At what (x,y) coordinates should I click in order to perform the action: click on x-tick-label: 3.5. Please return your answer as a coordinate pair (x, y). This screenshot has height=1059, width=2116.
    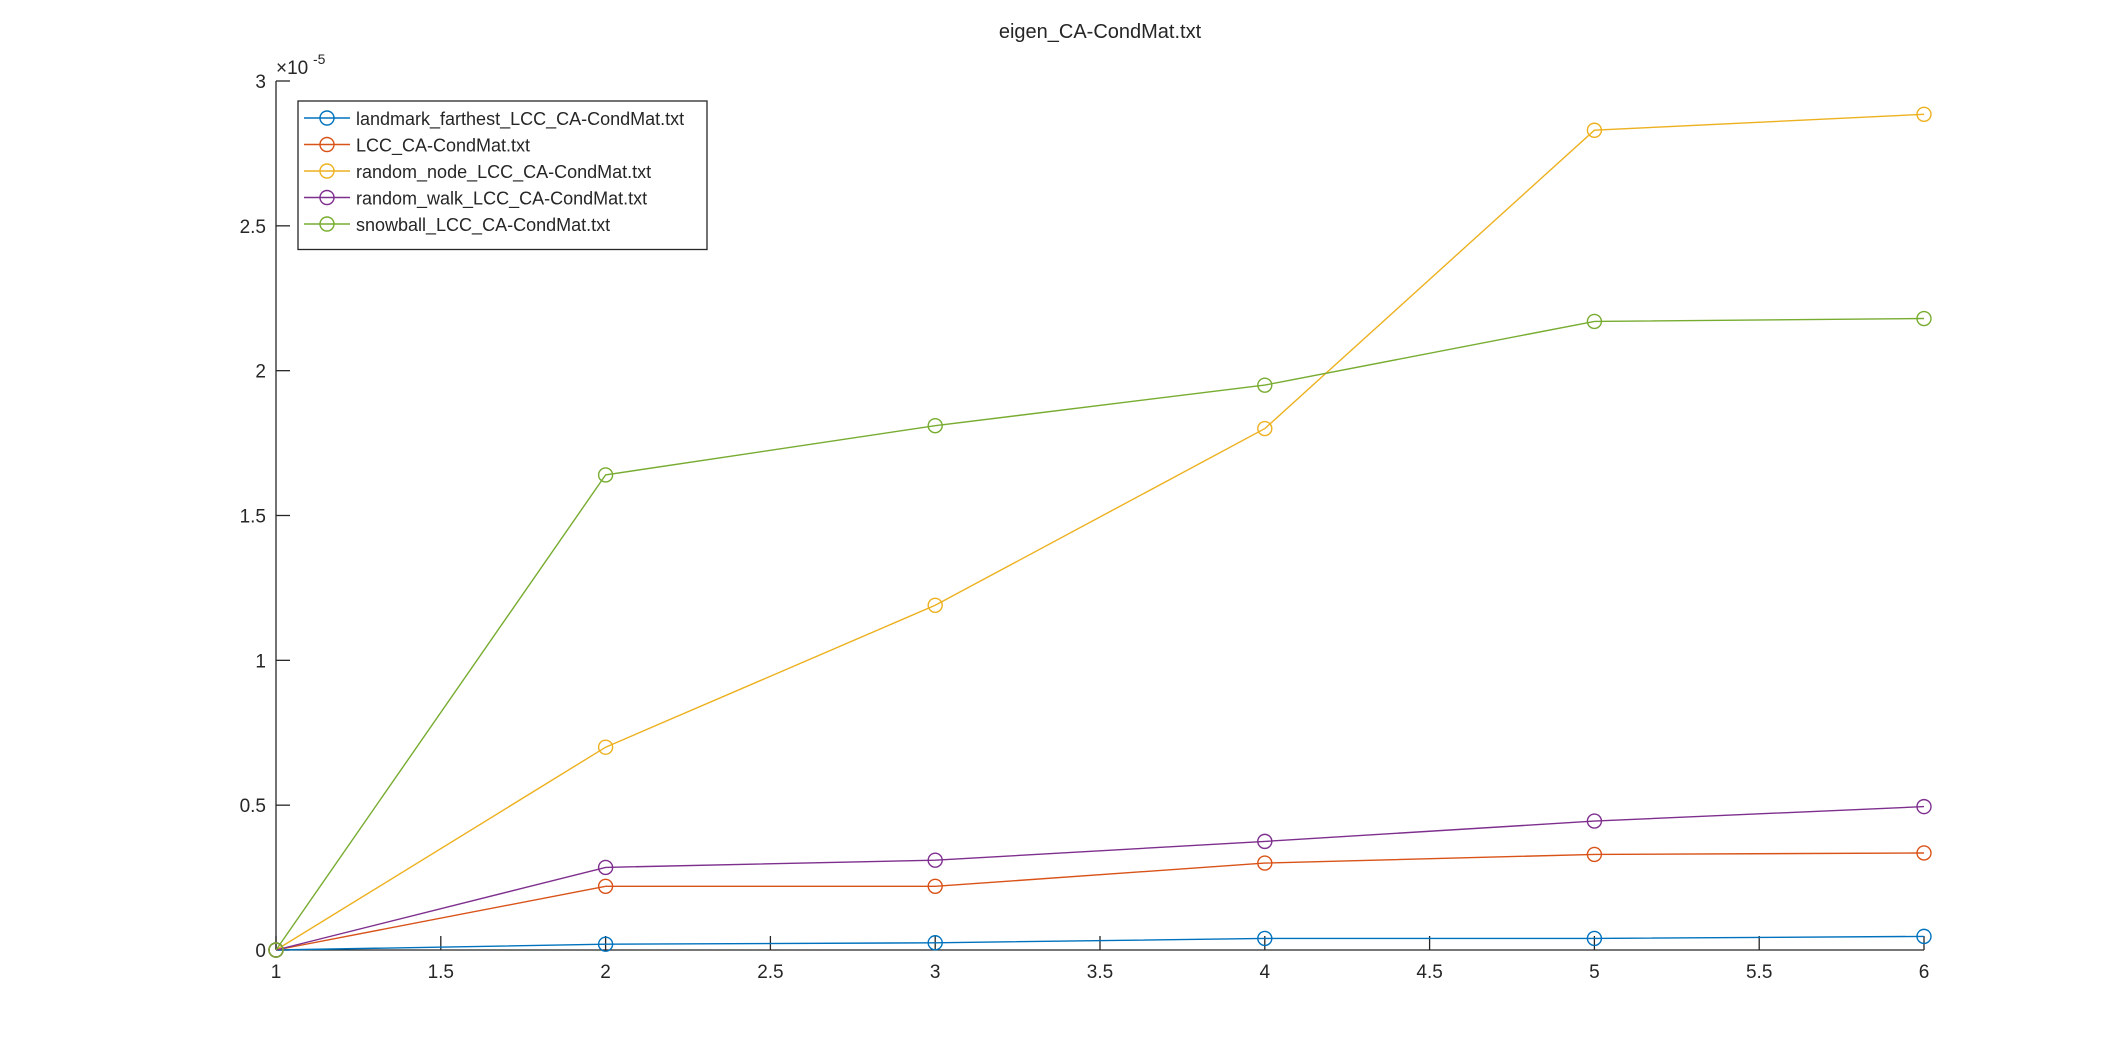
    Looking at the image, I should click on (1100, 972).